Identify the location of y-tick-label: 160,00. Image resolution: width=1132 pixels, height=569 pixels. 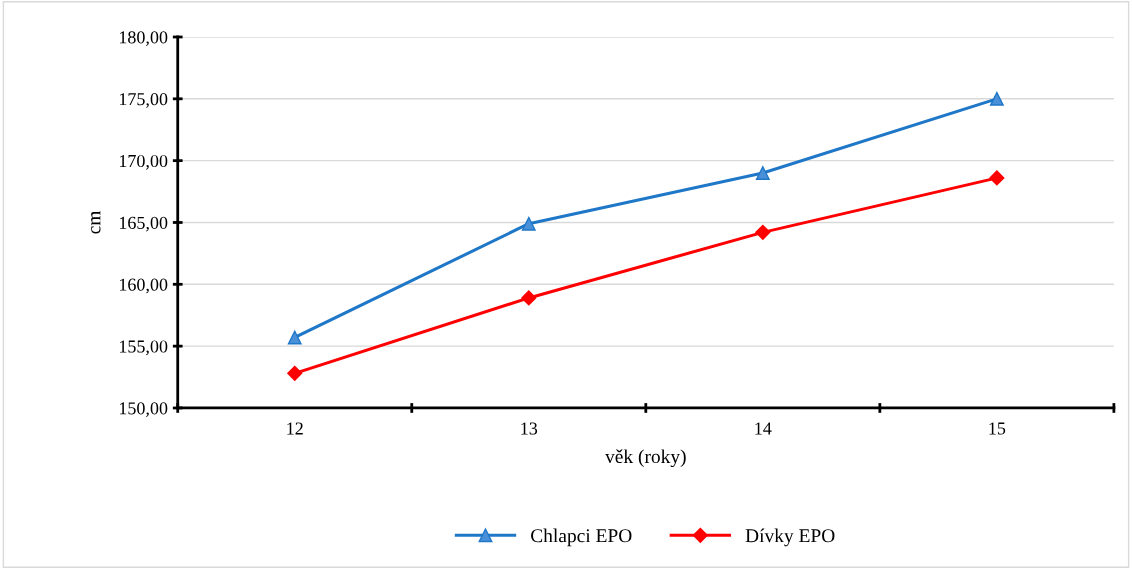
(143, 286).